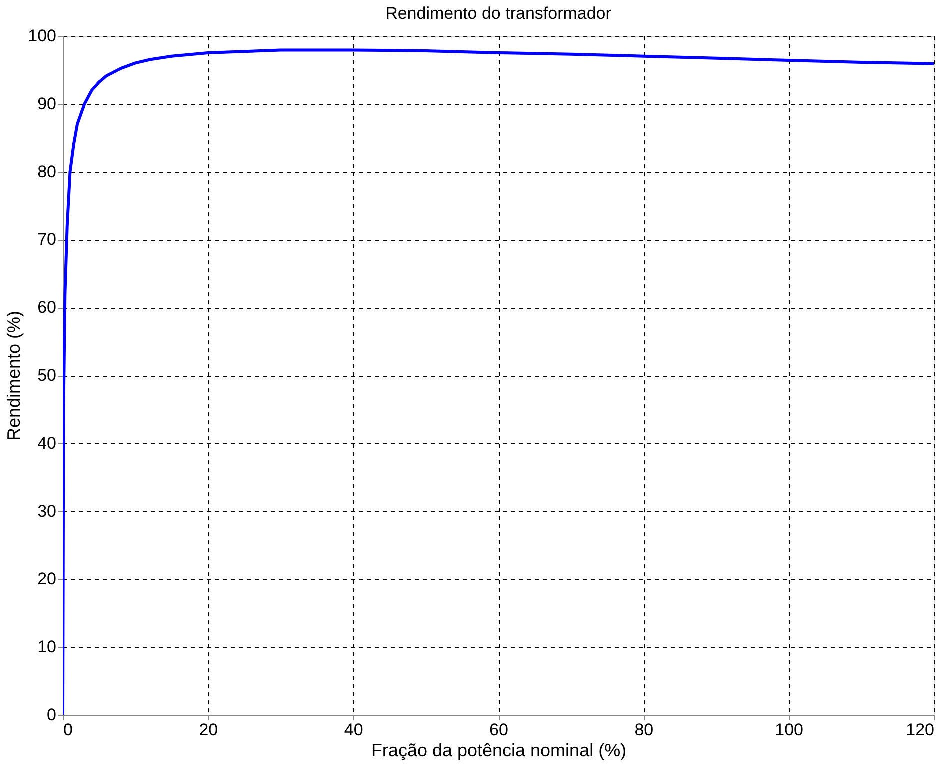 The image size is (952, 771). I want to click on y-tick-label: 30, so click(47, 511).